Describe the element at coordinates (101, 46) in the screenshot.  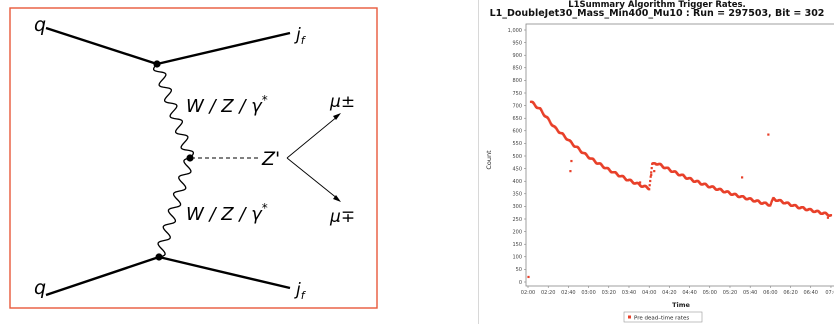
I see `quark-line-top` at that location.